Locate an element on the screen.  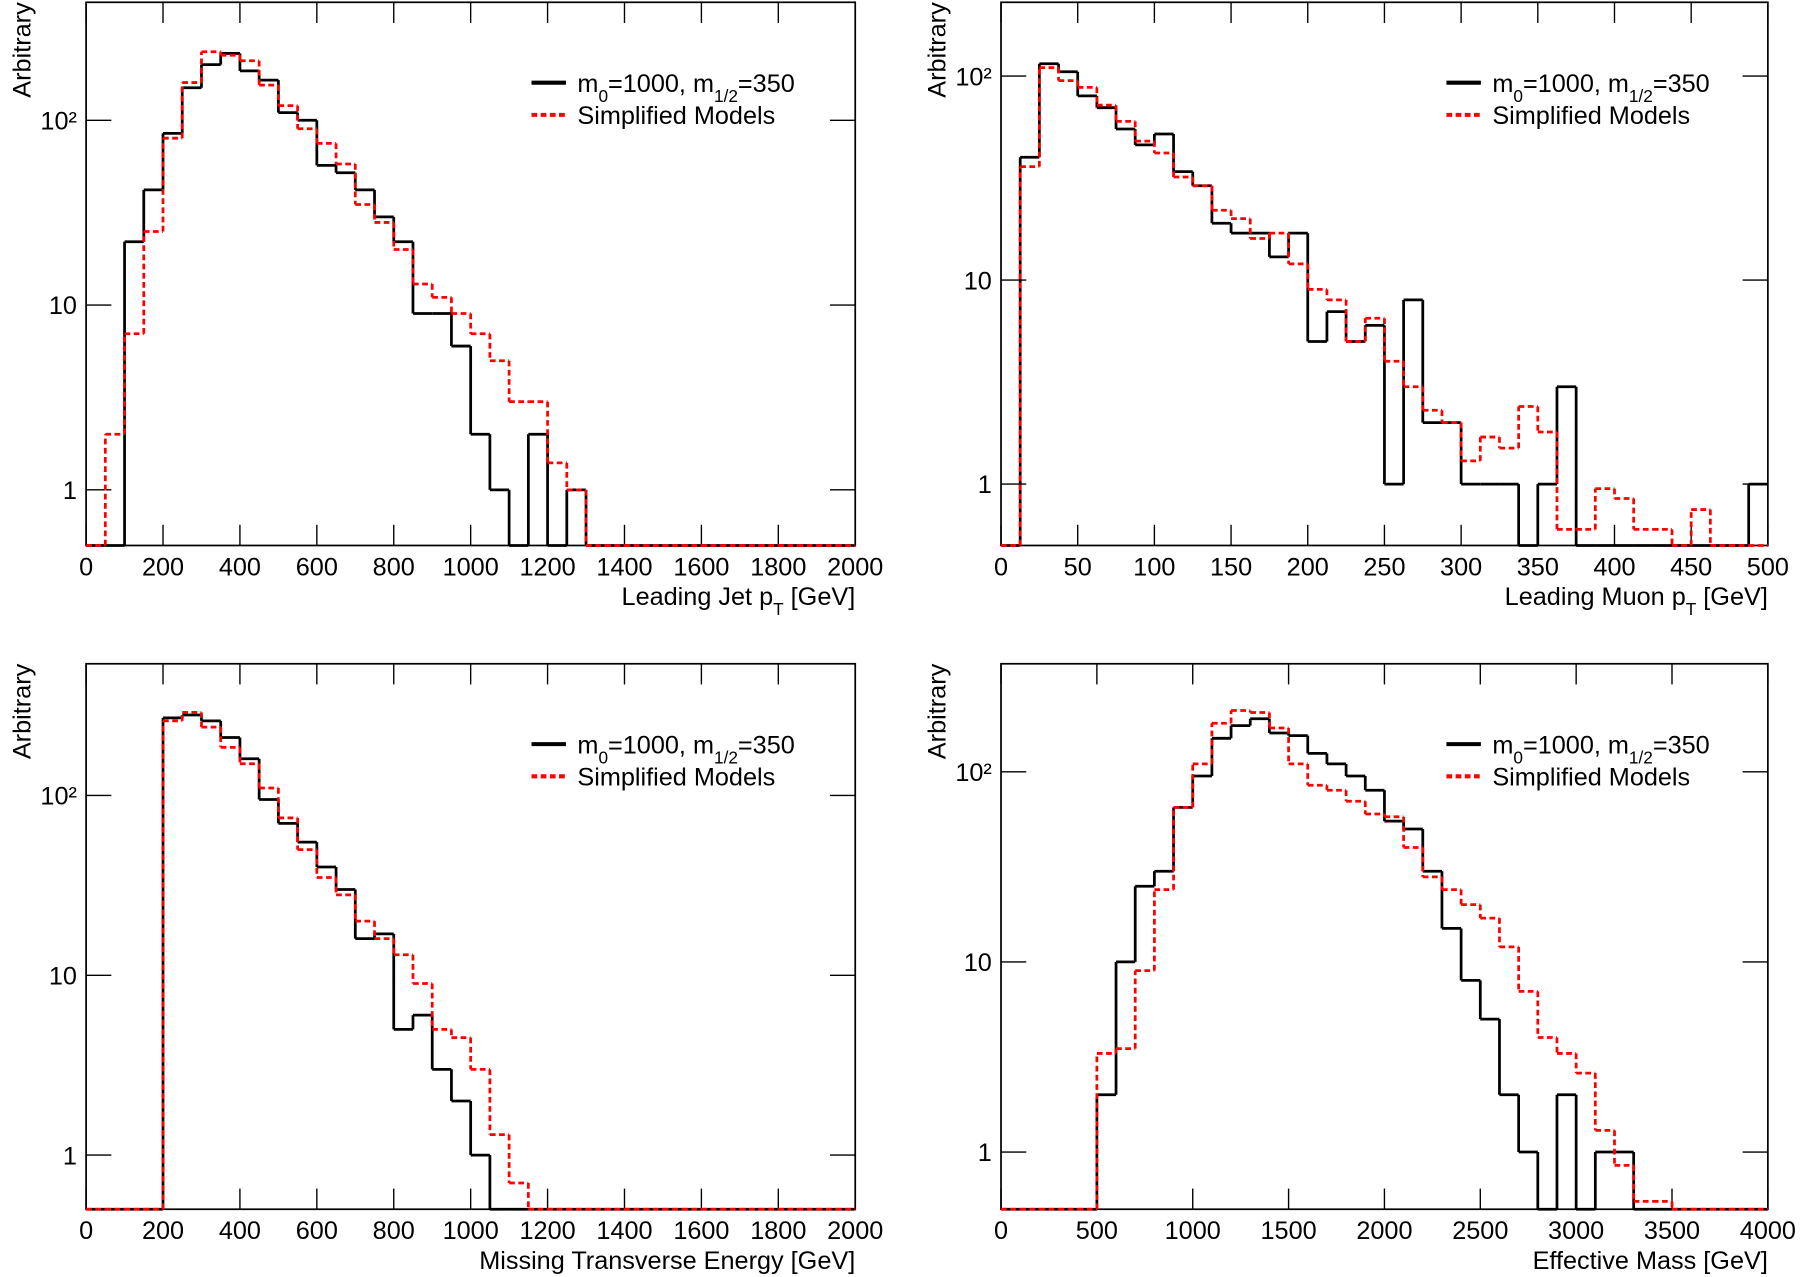
text-part: Missing Transverse Energy [GeV] is located at coordinates (667, 1261).